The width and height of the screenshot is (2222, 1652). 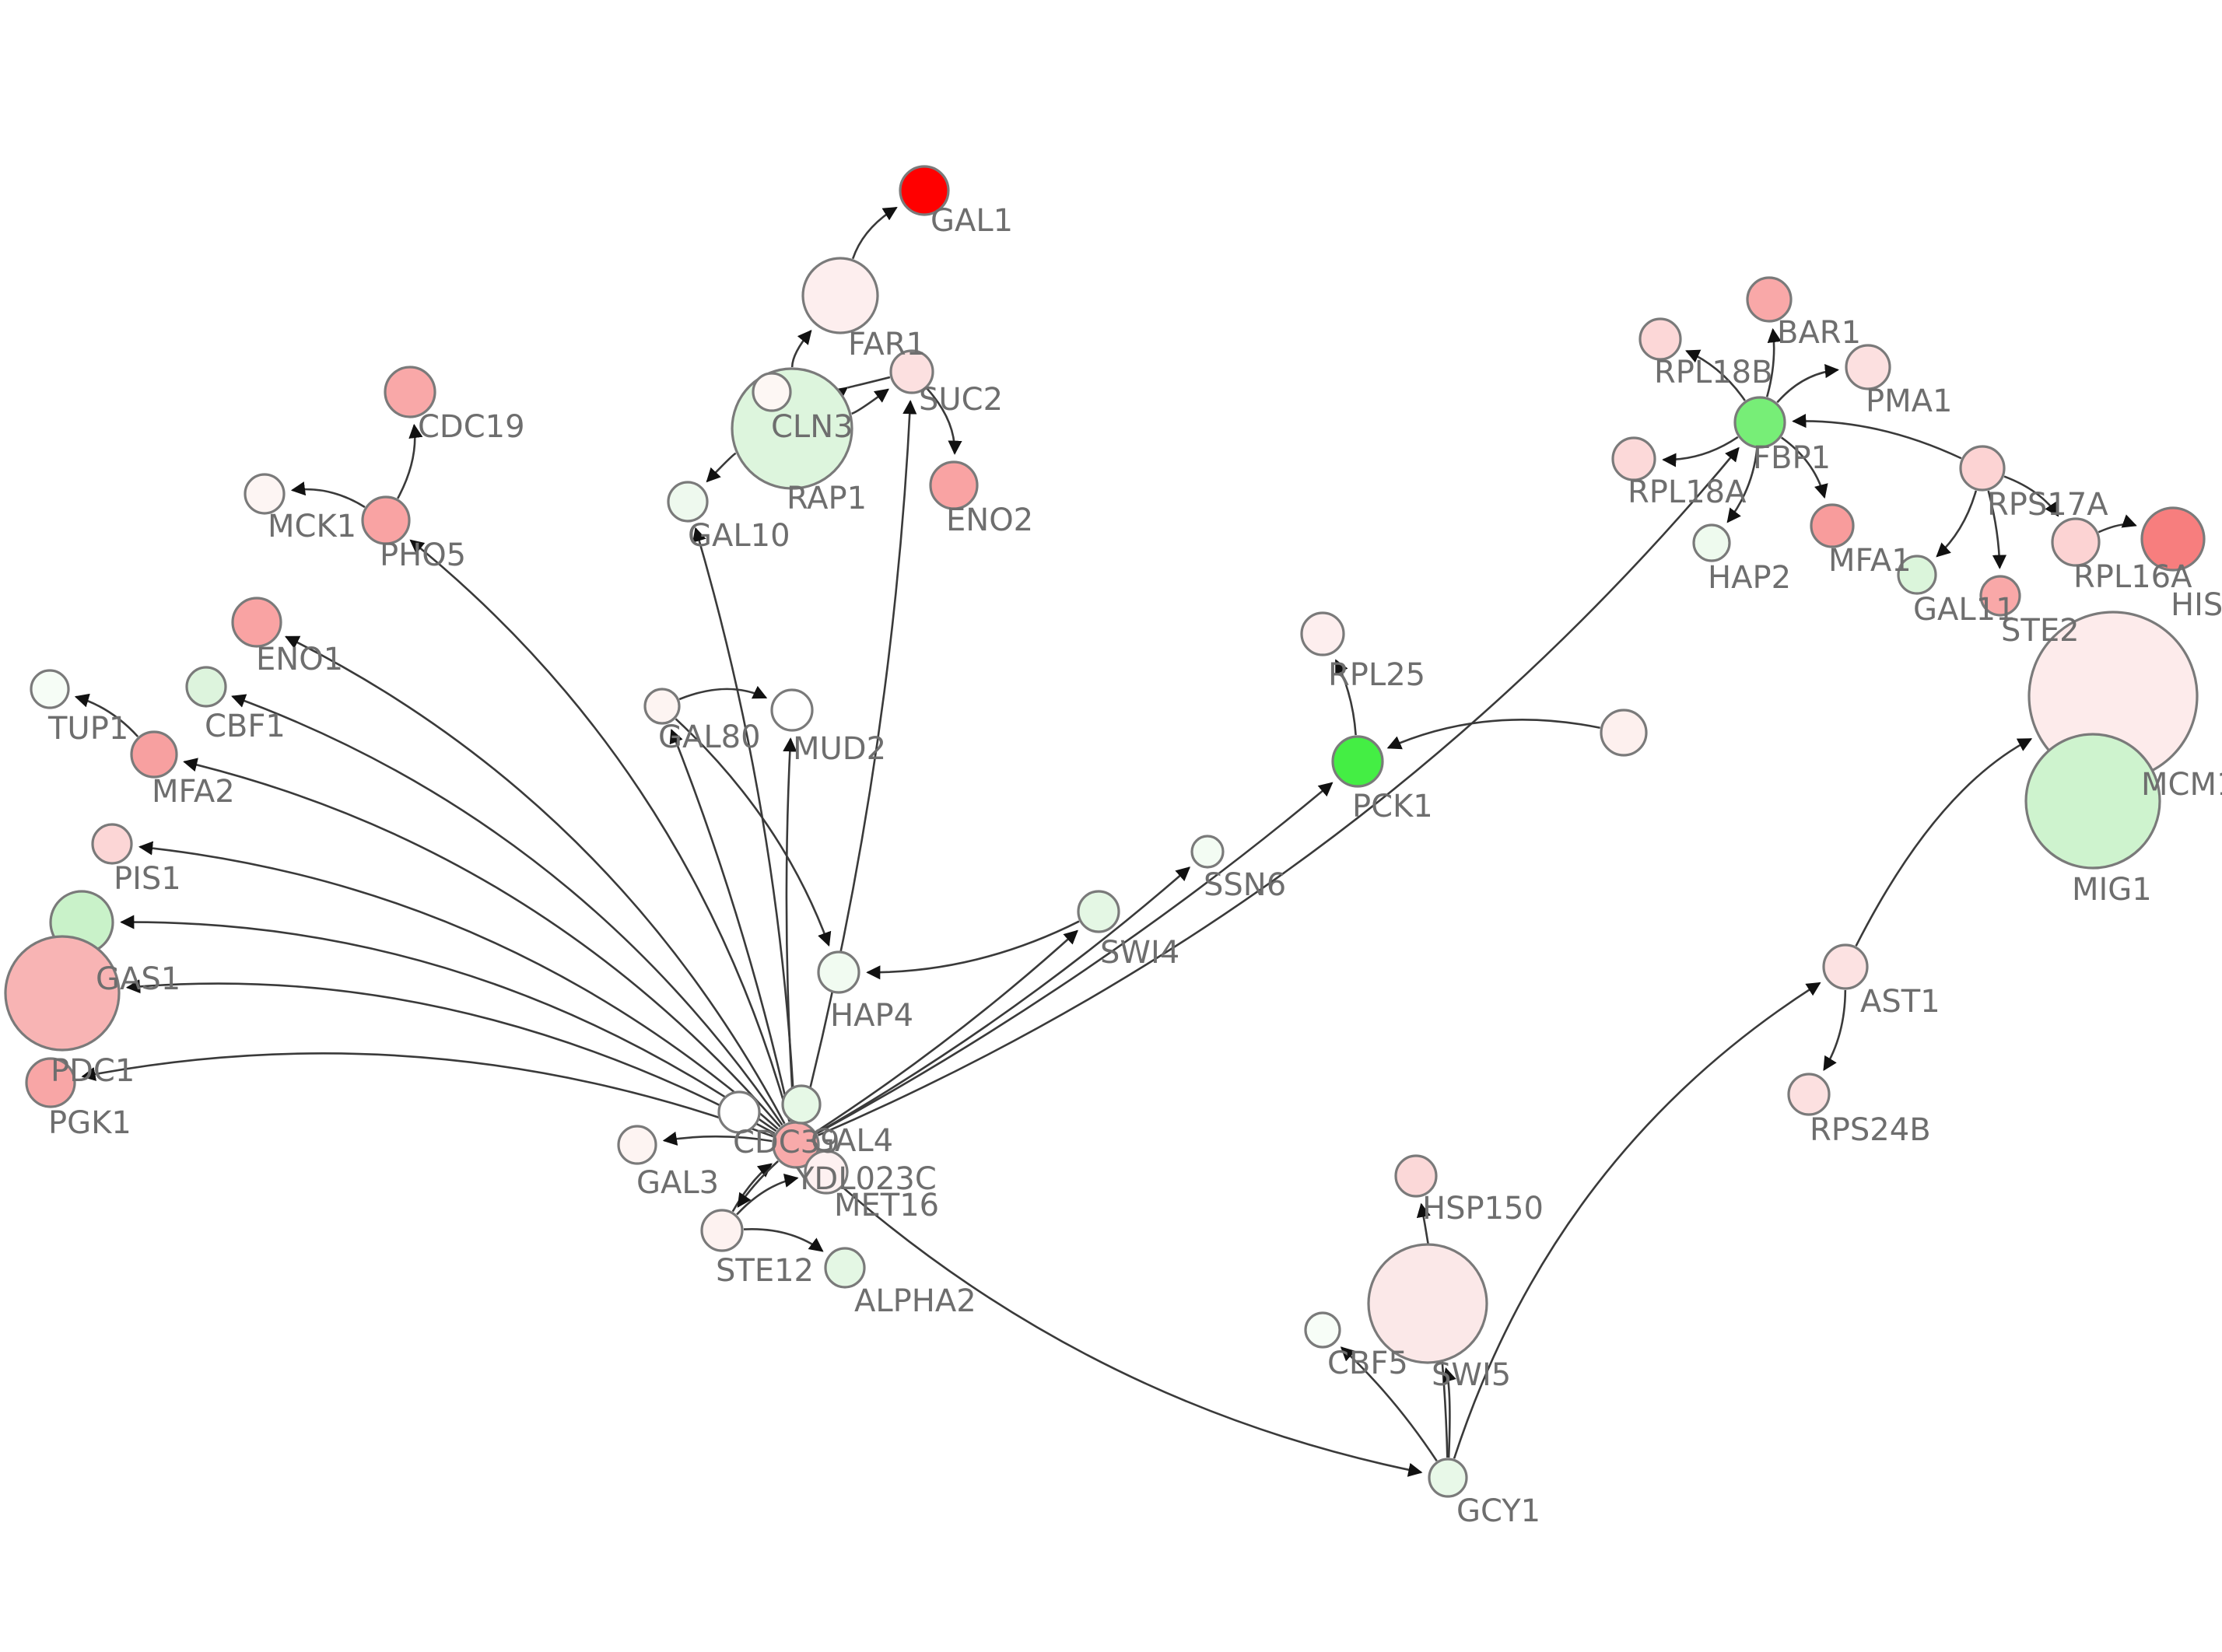 I want to click on node-label-his4: HIS4, so click(x=2196, y=605).